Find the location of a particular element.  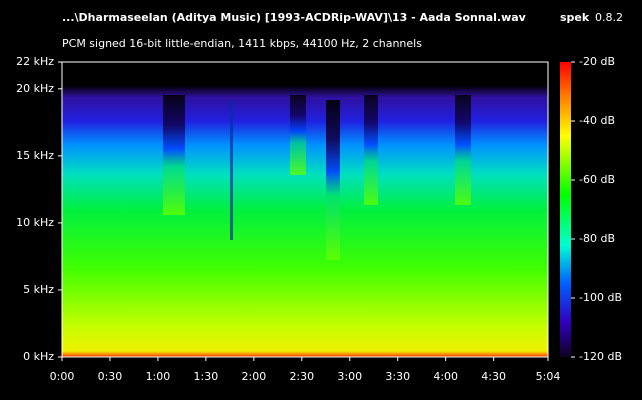

y-tick-label: 15 kHz is located at coordinates (35, 155).